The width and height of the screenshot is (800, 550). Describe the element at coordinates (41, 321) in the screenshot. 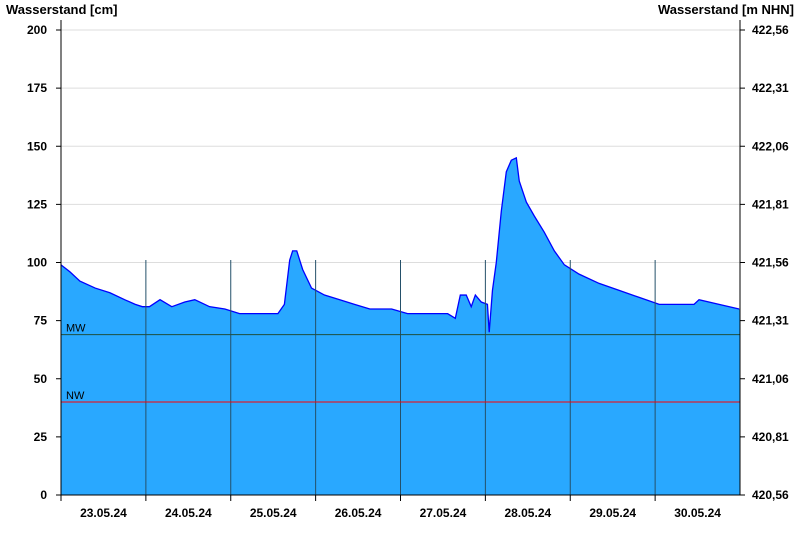

I see `left-tick-label: 75` at that location.